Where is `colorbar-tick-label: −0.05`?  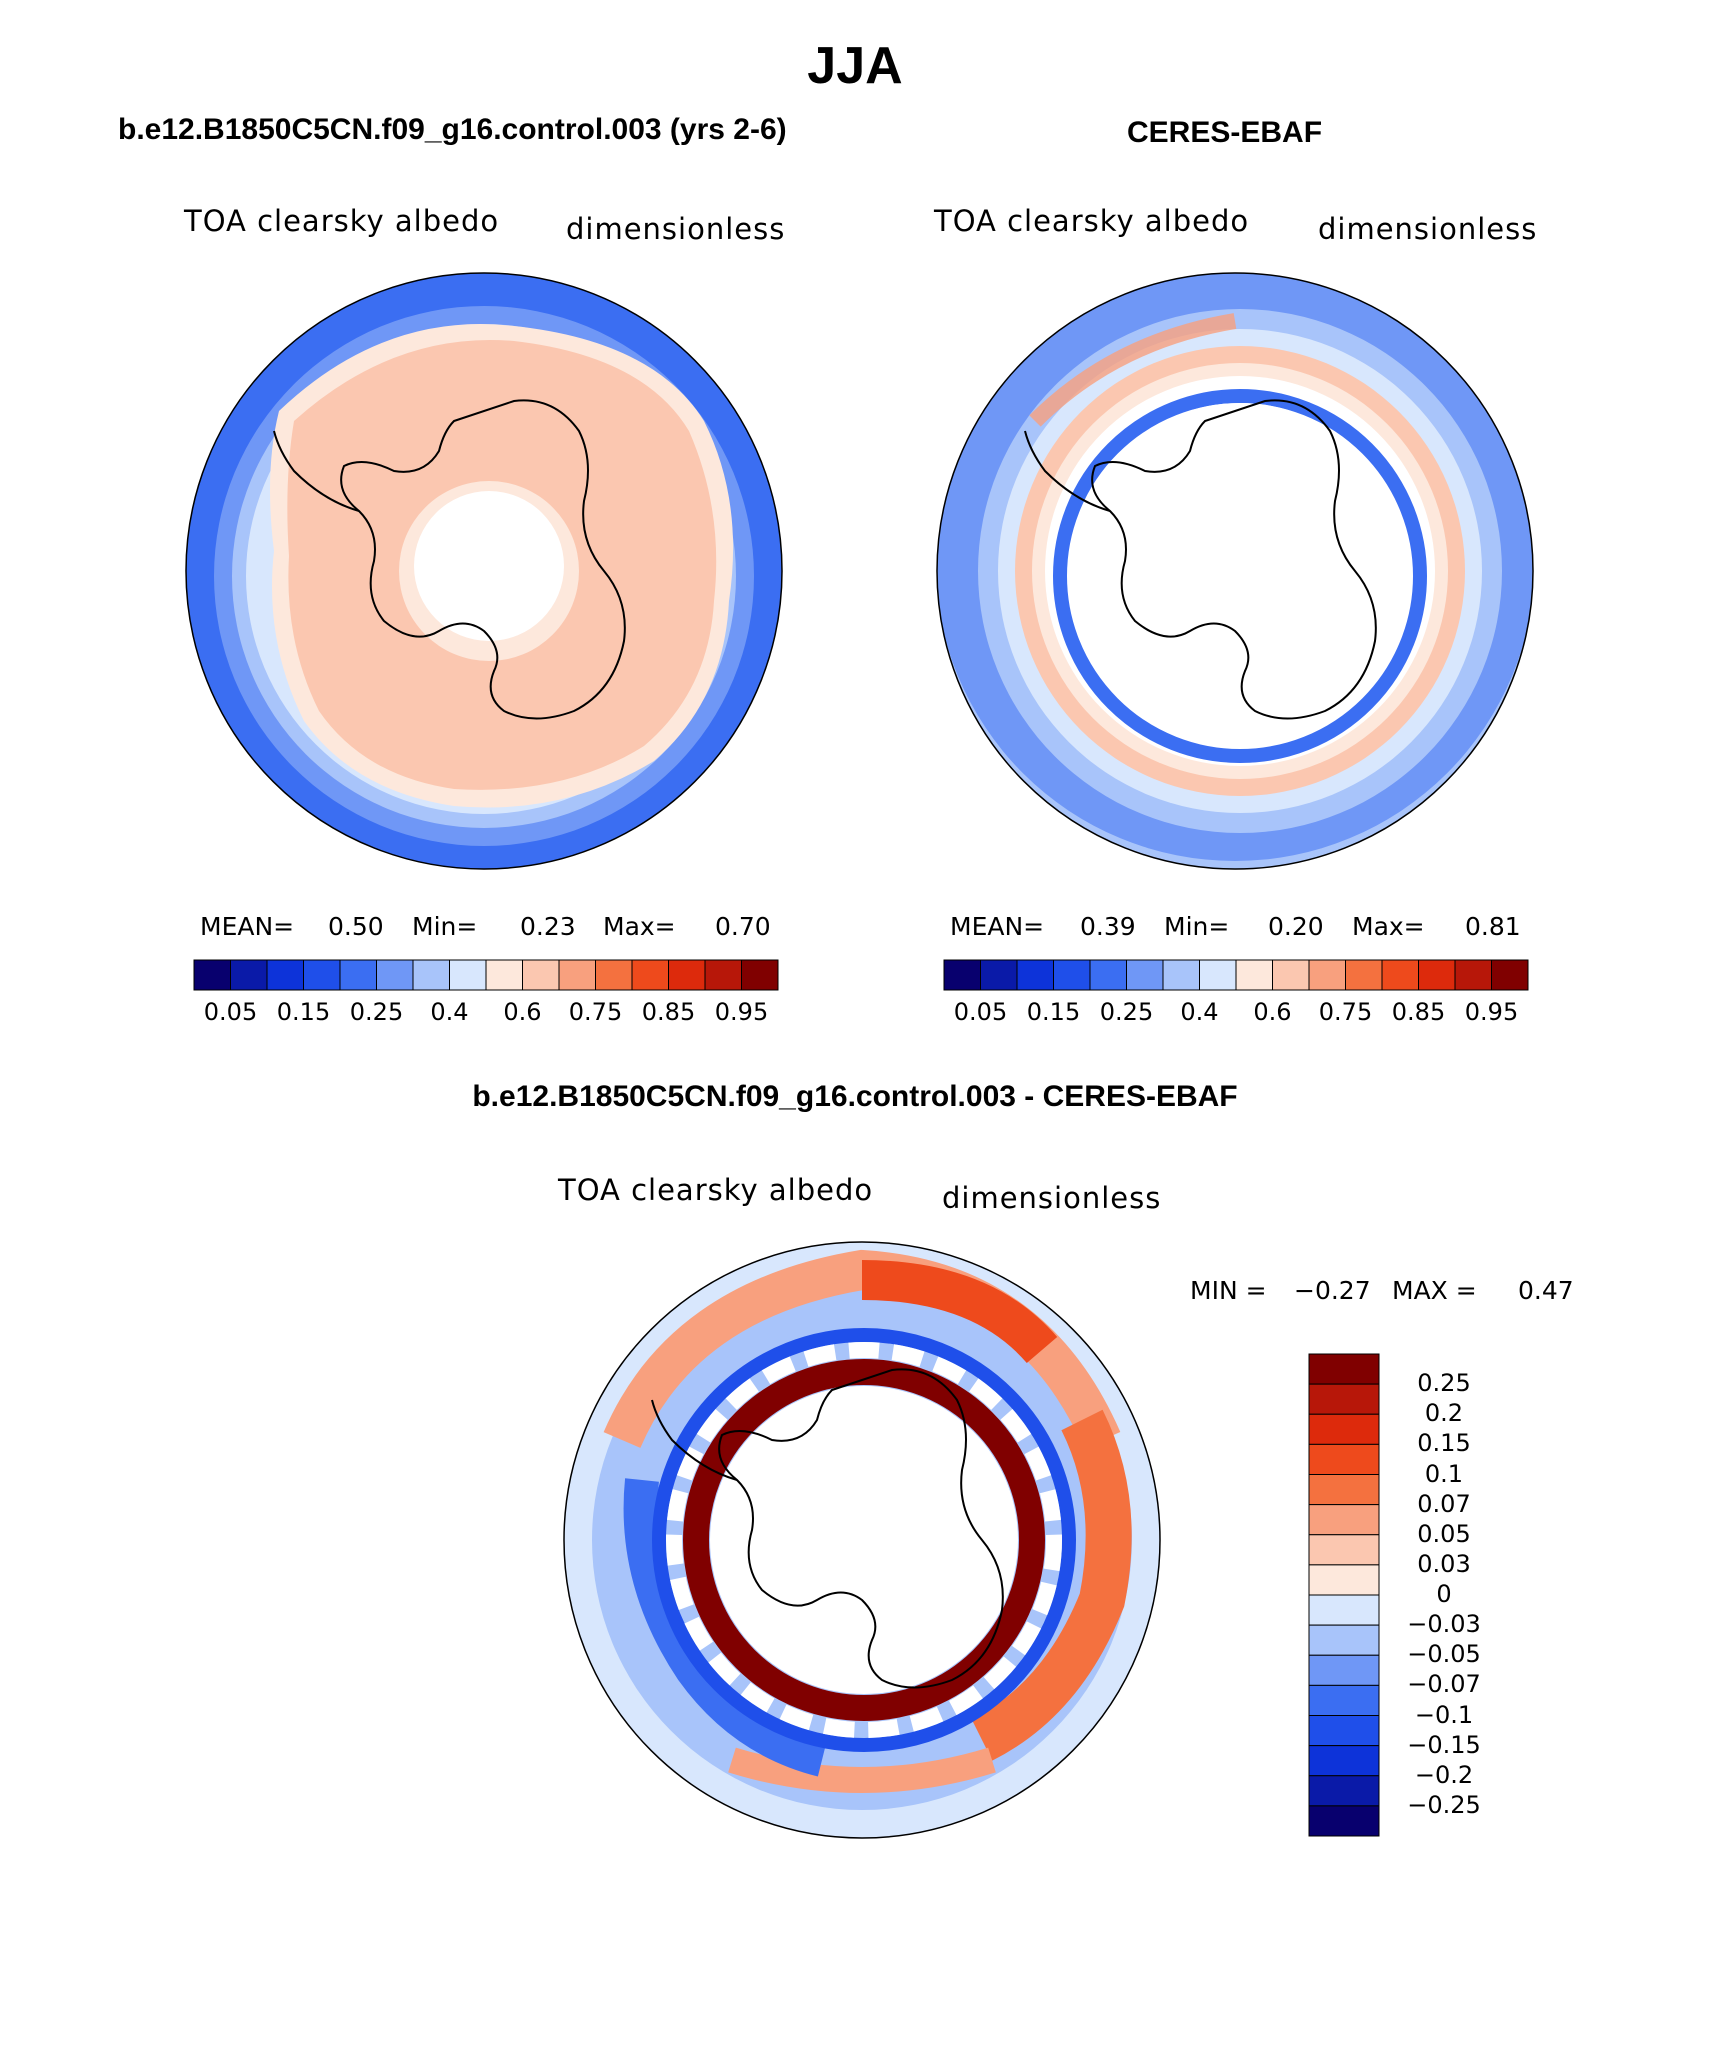
colorbar-tick-label: −0.05 is located at coordinates (1444, 1654).